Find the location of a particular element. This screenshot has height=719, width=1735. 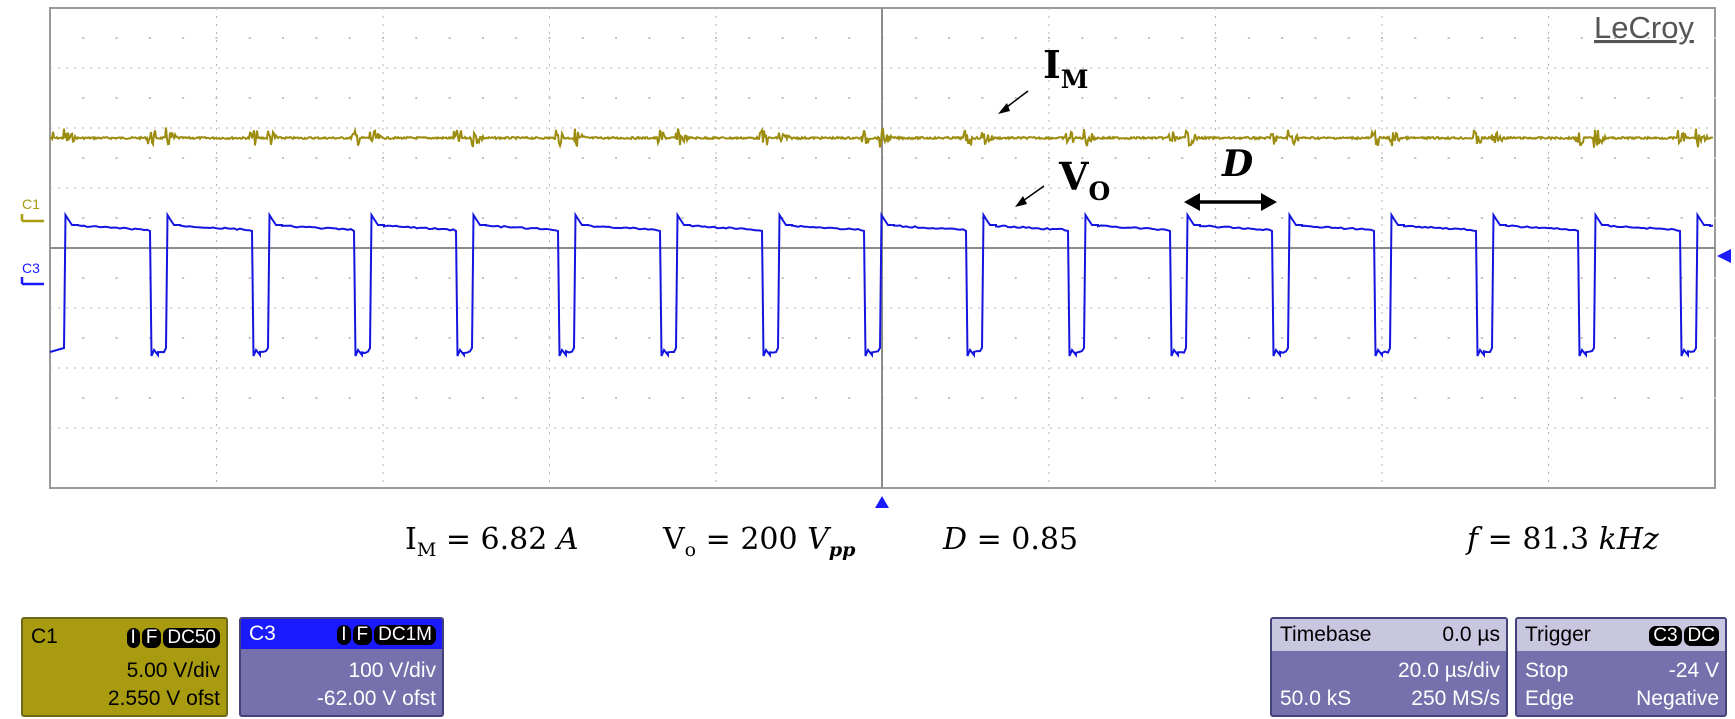

vo-meas-sub: o is located at coordinates (690, 550).